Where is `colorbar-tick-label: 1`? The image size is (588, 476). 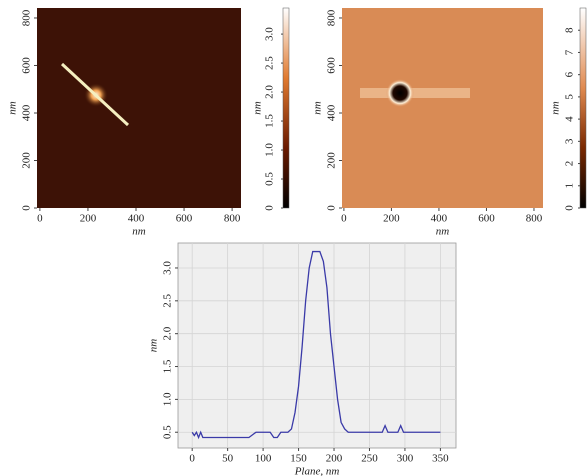
colorbar-tick-label: 1 is located at coordinates (570, 186).